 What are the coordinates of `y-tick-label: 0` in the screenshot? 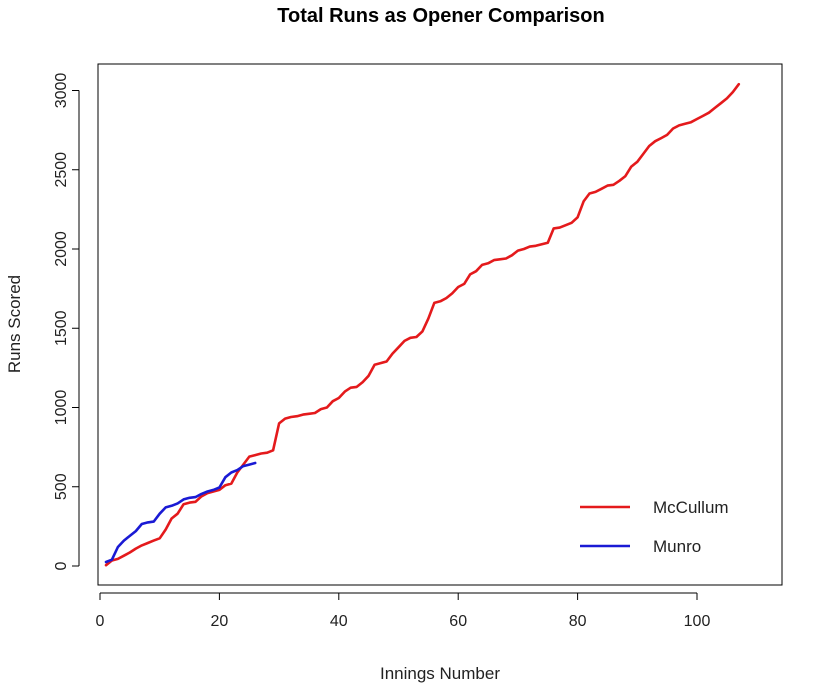 It's located at (61, 565).